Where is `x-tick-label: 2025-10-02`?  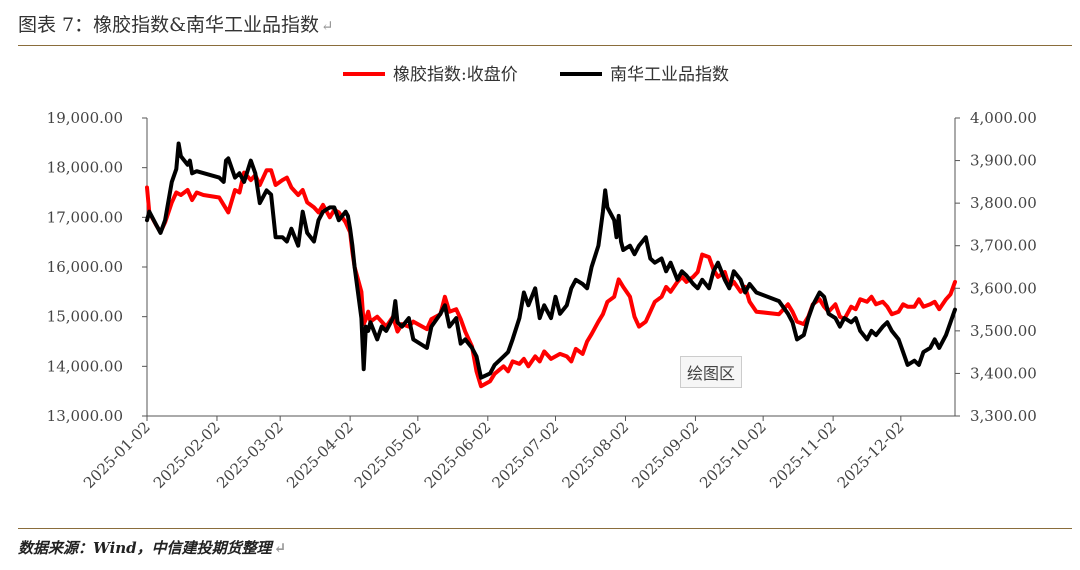 x-tick-label: 2025-10-02 is located at coordinates (733, 455).